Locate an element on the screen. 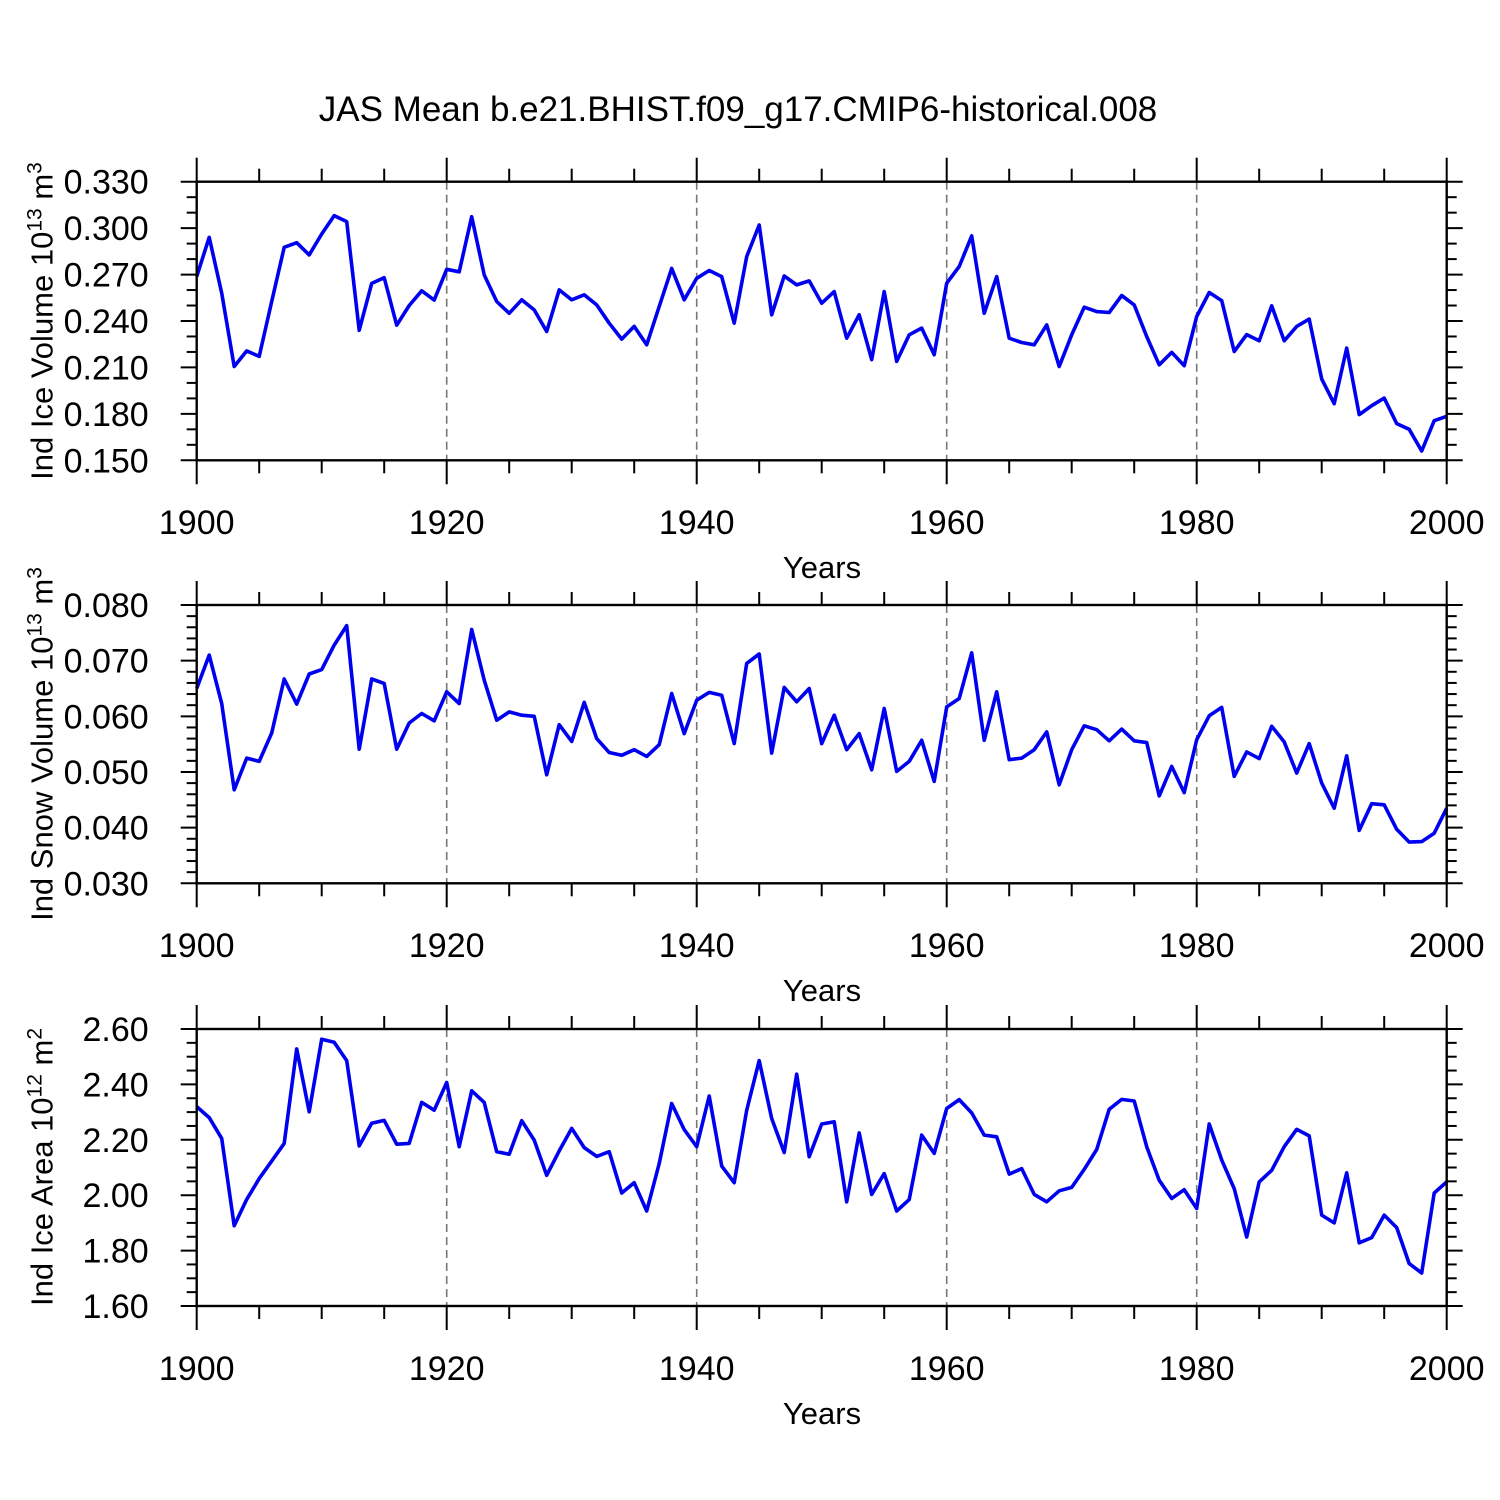  data-line-ind-snow-volume is located at coordinates (822, 733).